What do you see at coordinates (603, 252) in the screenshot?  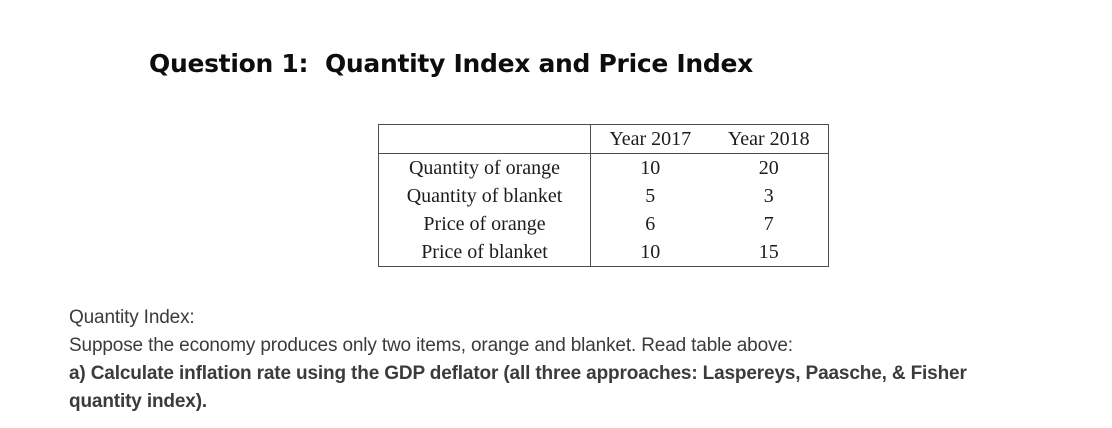 I see `table-row: Price of blanket 10 15` at bounding box center [603, 252].